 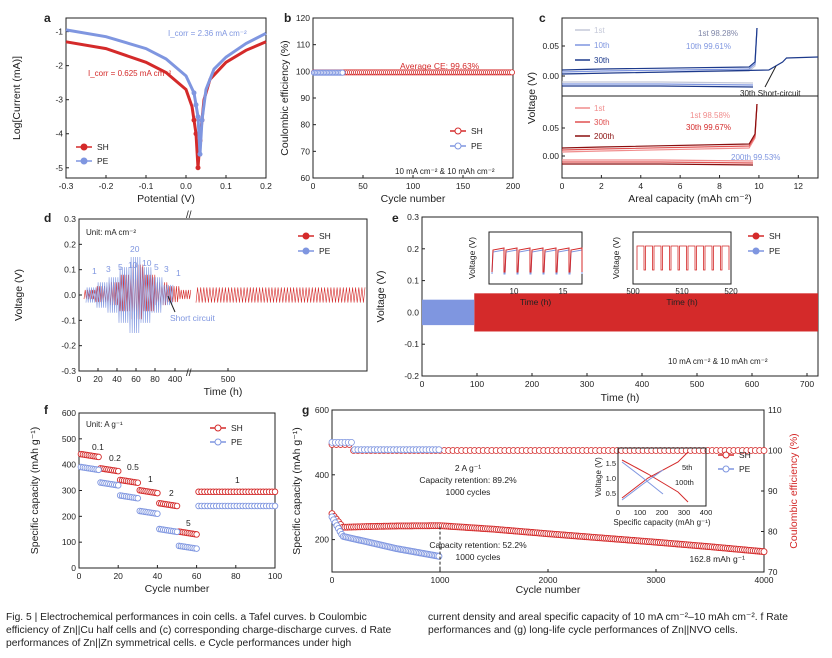 What do you see at coordinates (684, 512) in the screenshot?
I see `panel-g-inset-tick-label: 300` at bounding box center [684, 512].